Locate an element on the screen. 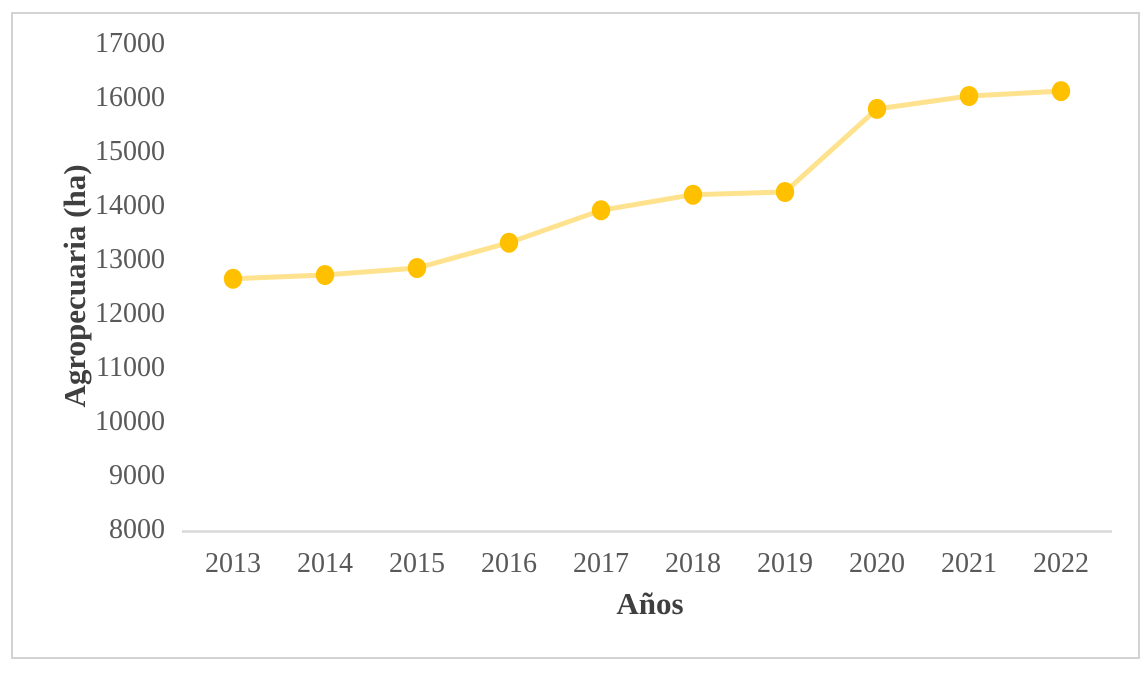 The image size is (1147, 676). data-point-2019 is located at coordinates (785, 192).